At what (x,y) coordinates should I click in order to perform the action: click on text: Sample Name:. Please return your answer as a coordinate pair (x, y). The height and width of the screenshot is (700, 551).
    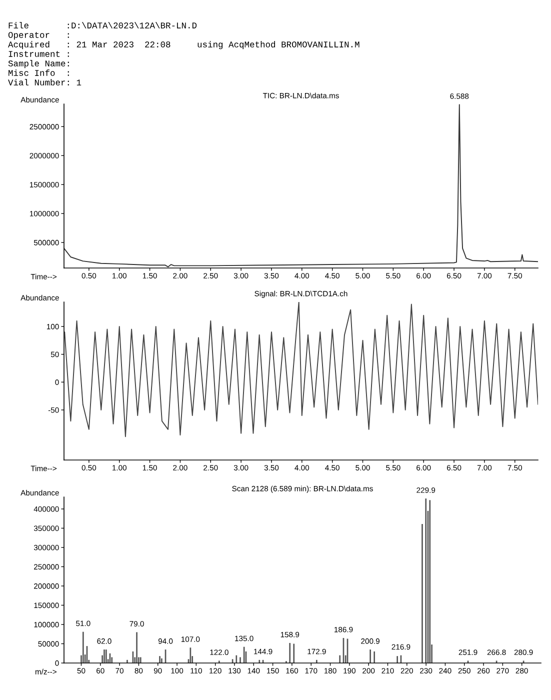
    Looking at the image, I should click on (38, 64).